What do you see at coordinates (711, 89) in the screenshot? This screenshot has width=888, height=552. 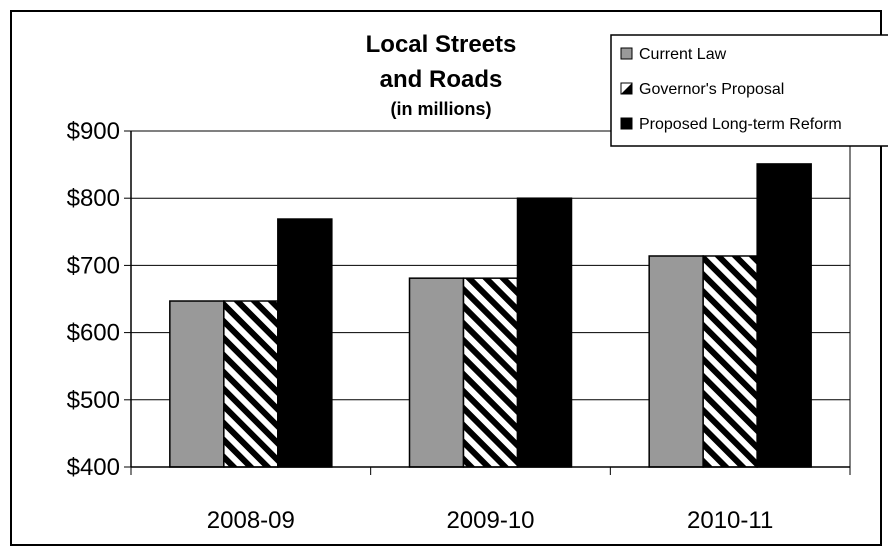 I see `legend-label-governors-proposal: Governor's Proposal` at bounding box center [711, 89].